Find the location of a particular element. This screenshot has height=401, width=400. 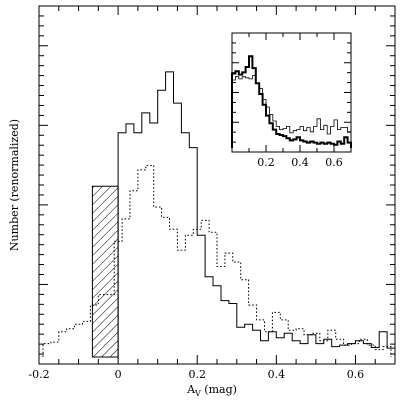

x-tick-label: 0.2 is located at coordinates (197, 374).